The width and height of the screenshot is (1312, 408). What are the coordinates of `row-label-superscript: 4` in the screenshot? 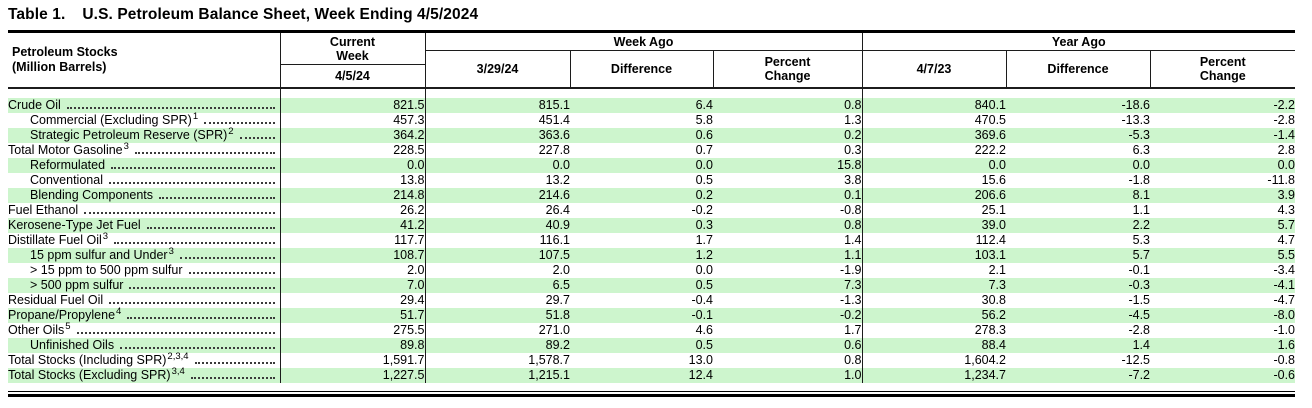 It's located at (119, 311).